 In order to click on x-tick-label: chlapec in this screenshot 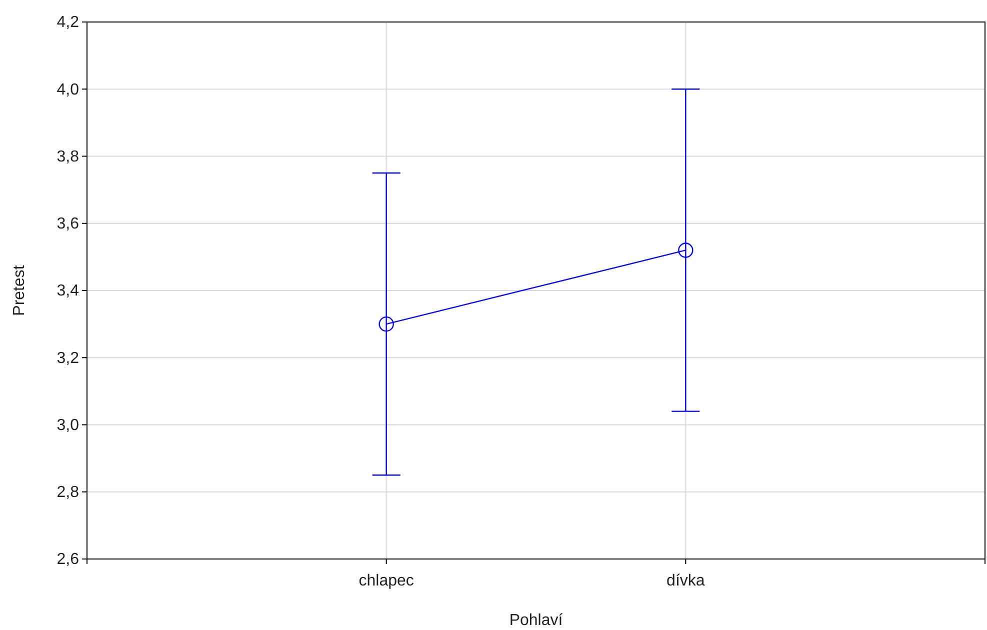, I will do `click(386, 581)`.